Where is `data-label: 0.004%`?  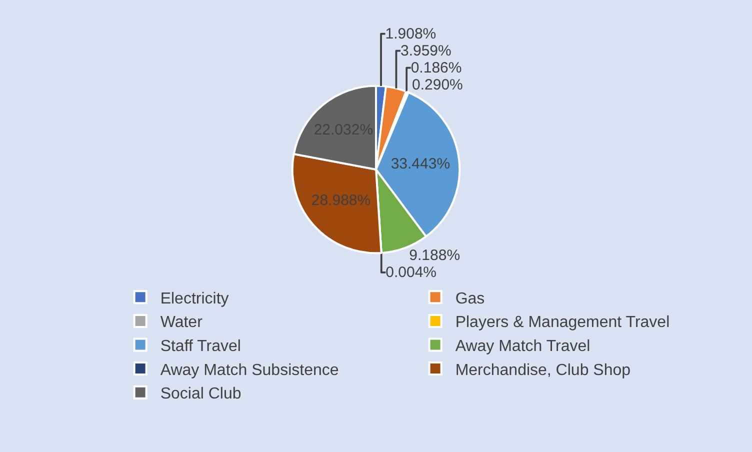 data-label: 0.004% is located at coordinates (411, 272).